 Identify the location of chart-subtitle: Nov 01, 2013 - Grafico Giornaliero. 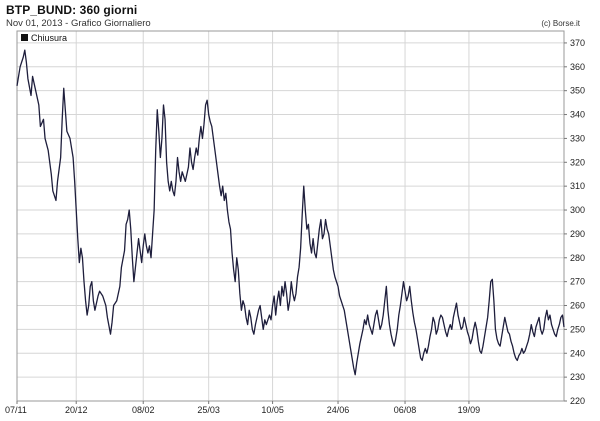
(78, 23).